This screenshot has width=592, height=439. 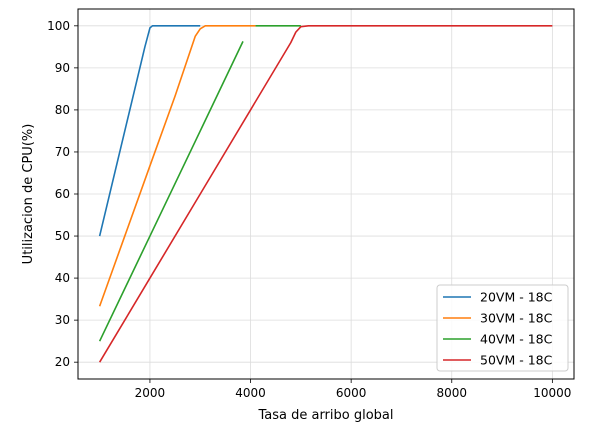 I want to click on x-tick-label: 2000, so click(x=150, y=393).